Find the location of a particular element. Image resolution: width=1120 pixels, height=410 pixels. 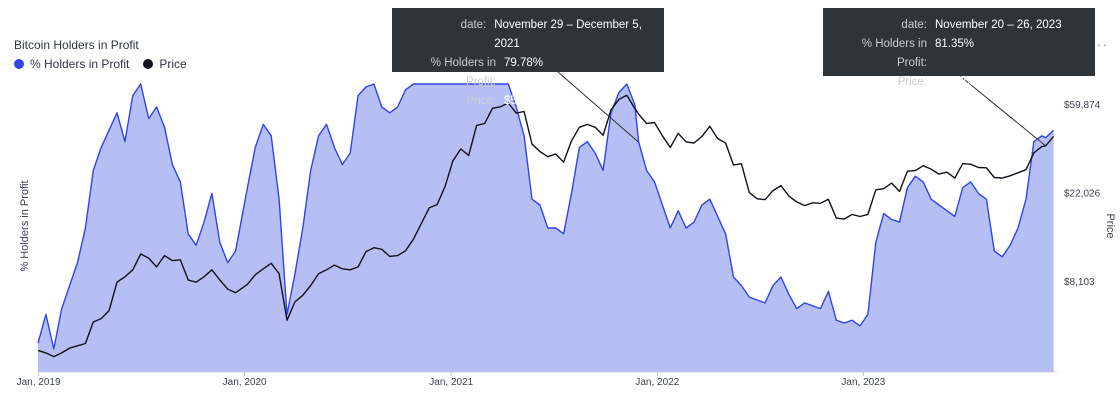

tooltip-holders-value: 79.78% is located at coordinates (524, 63).